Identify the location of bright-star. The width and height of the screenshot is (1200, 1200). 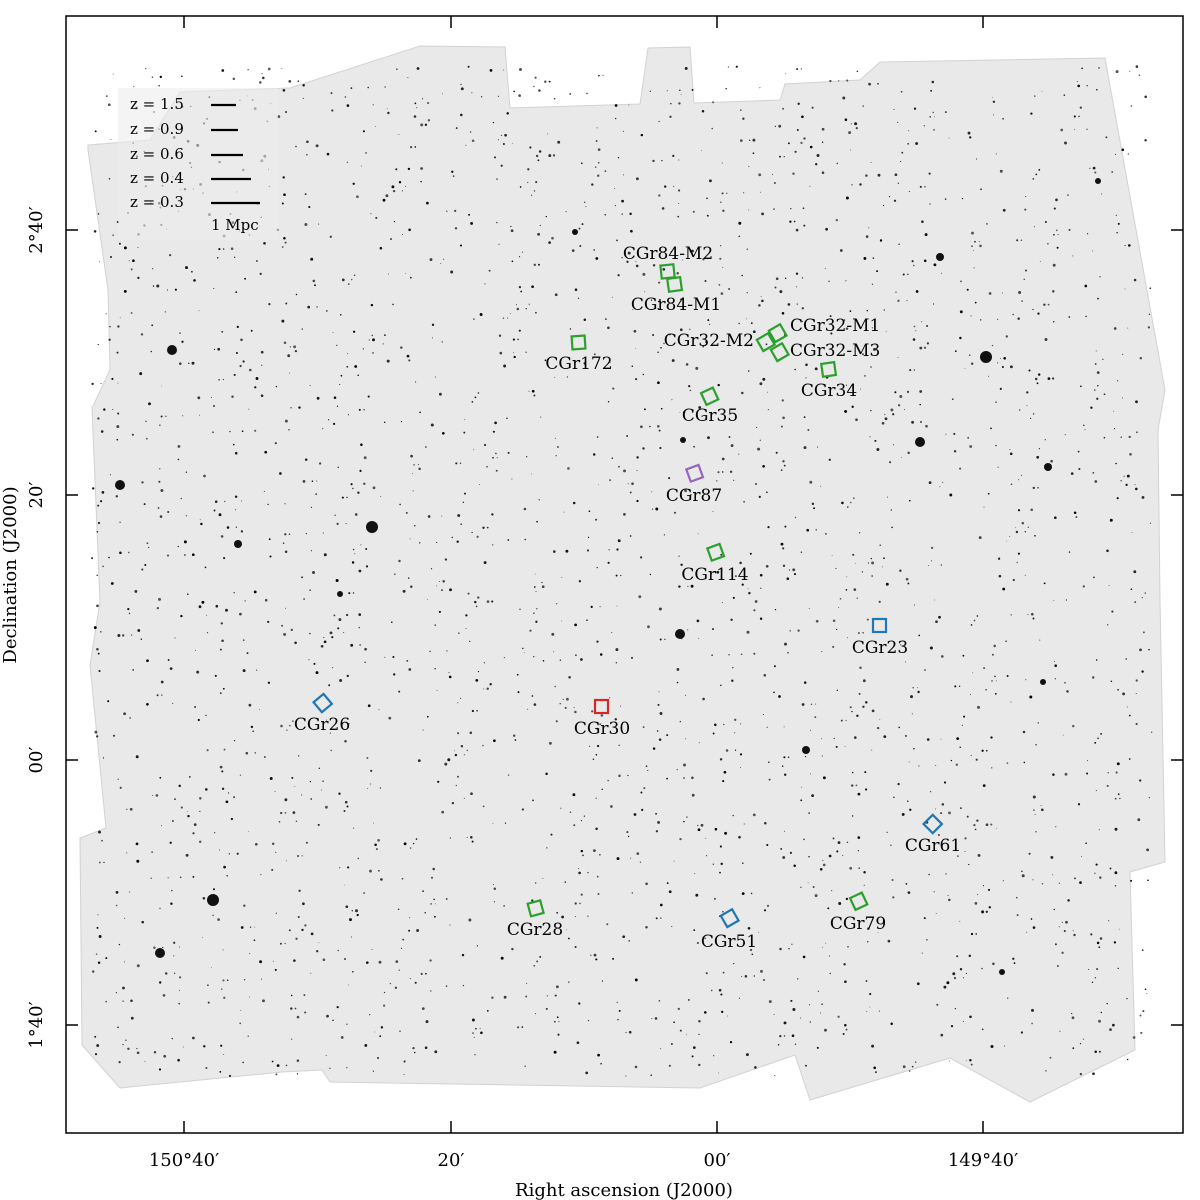
(1002, 972).